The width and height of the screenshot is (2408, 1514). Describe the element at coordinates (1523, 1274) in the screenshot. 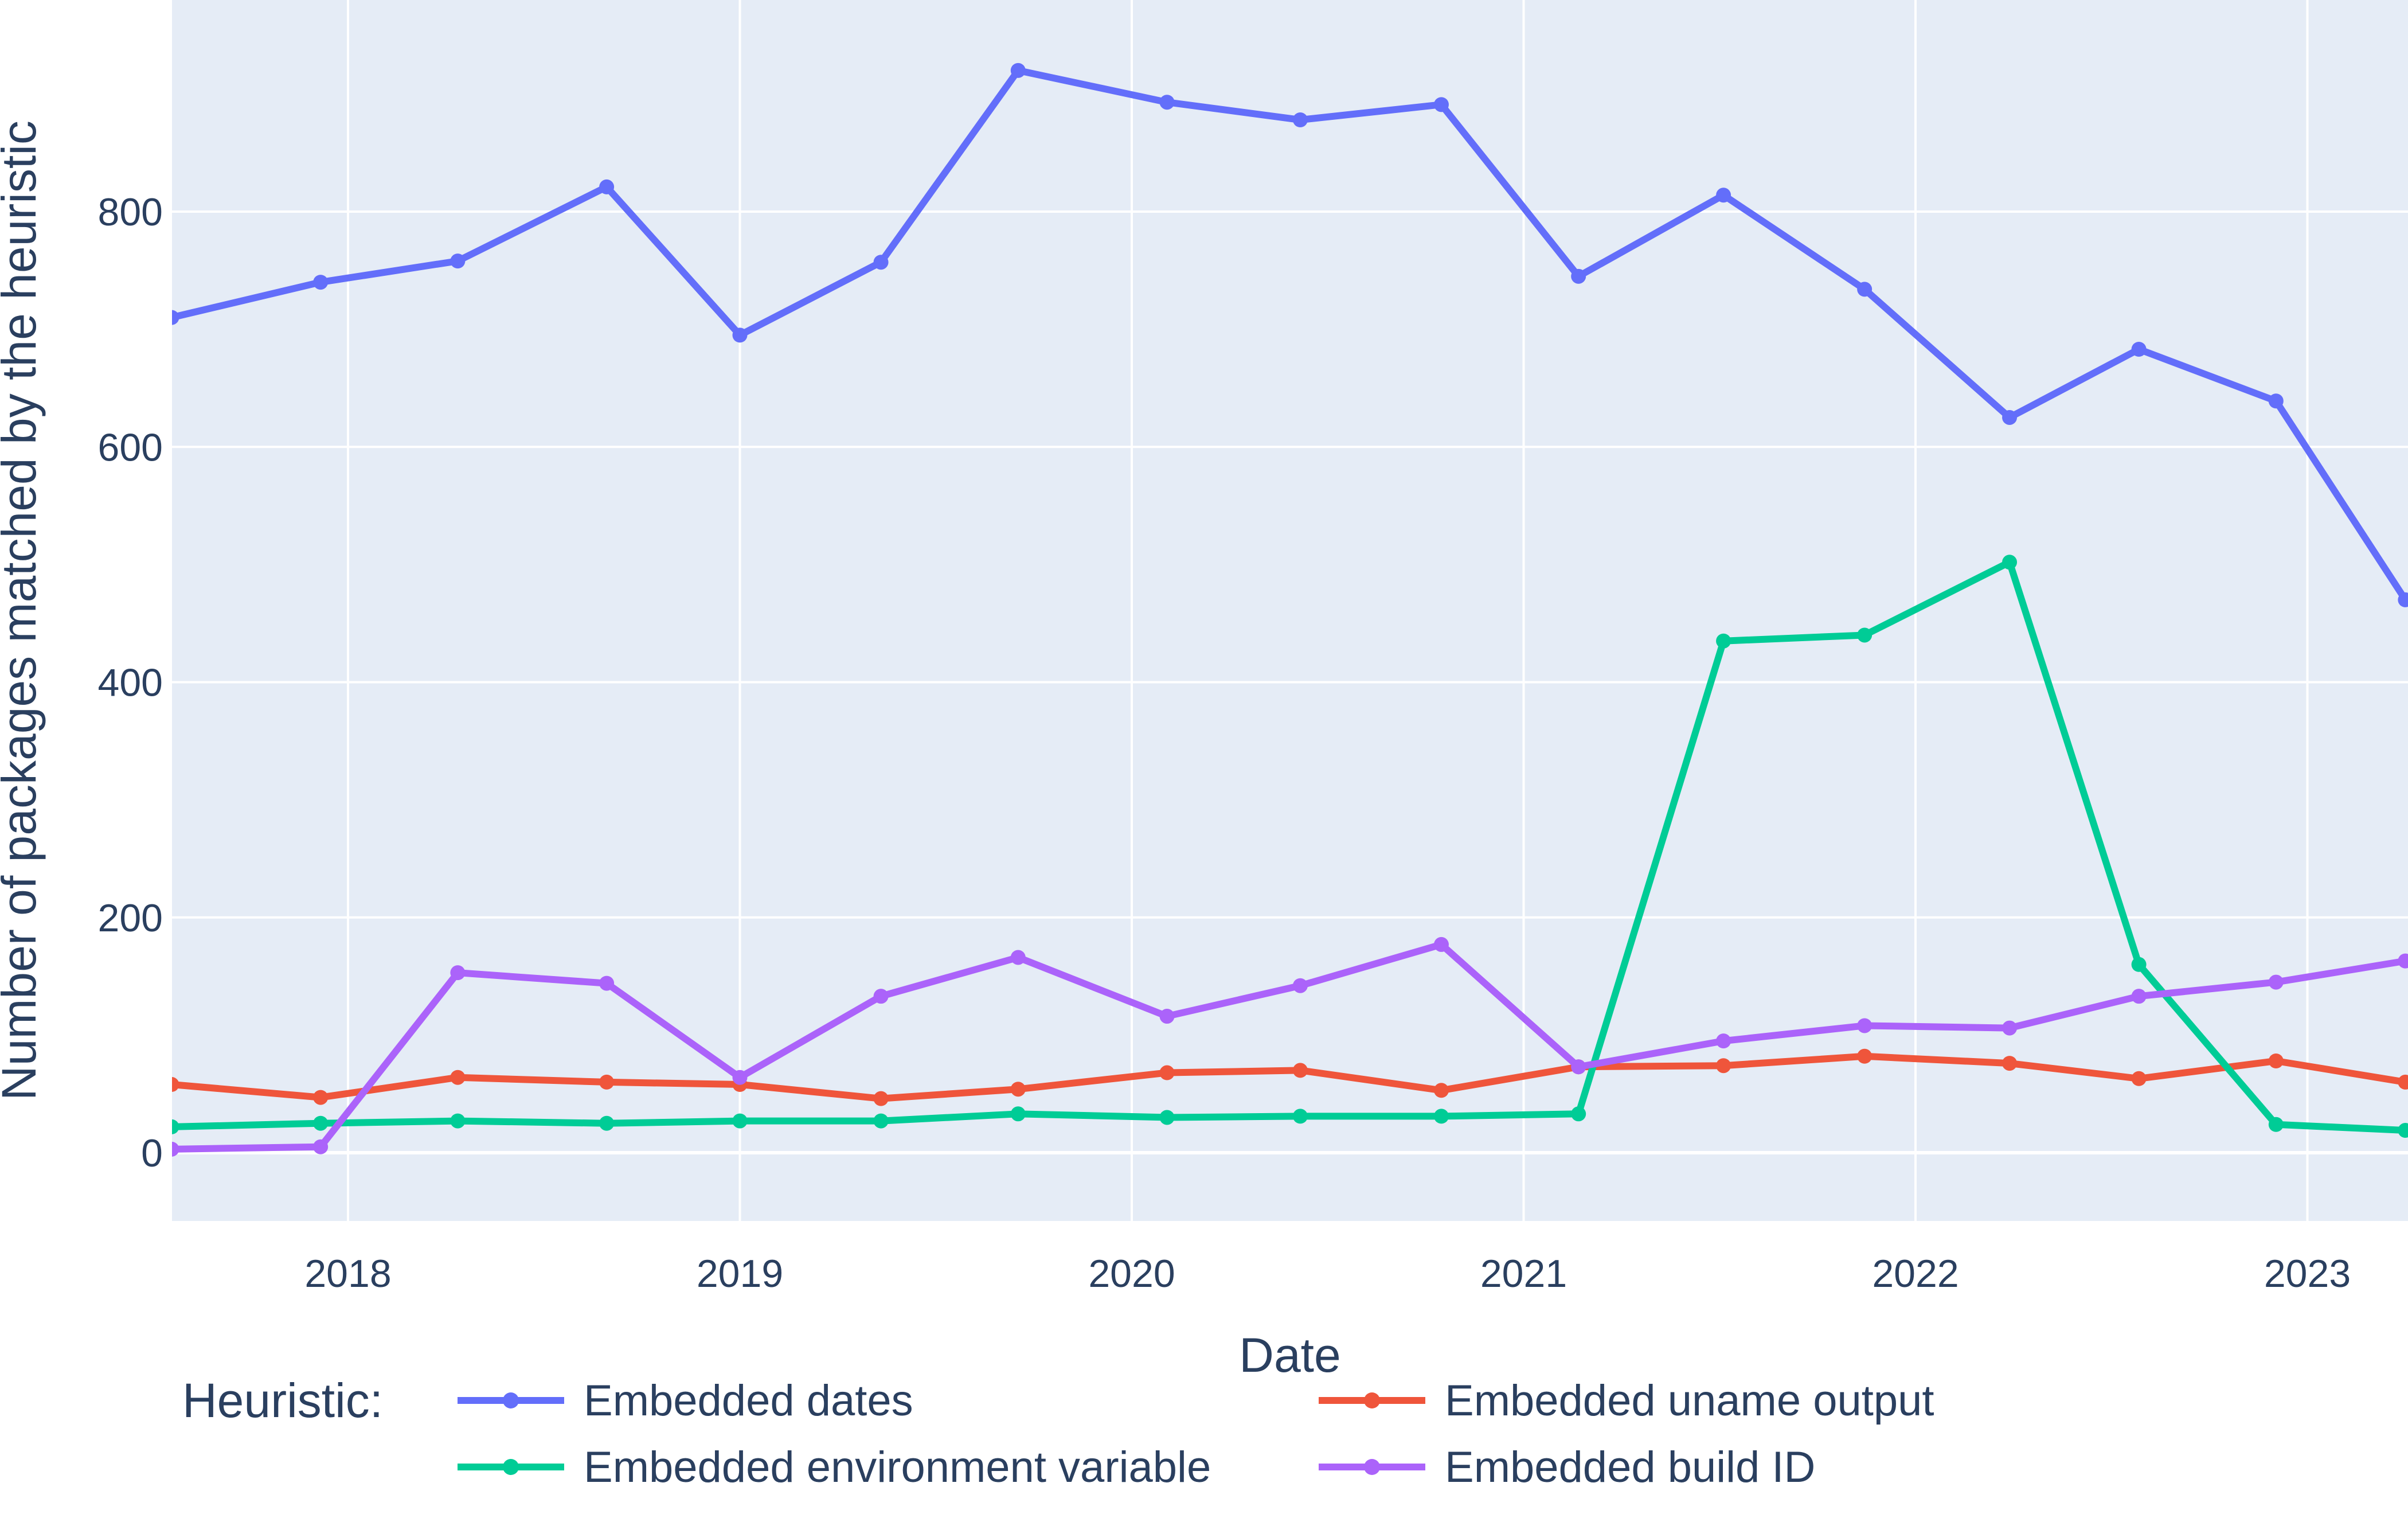

I see `x-tick-label-2021: 2021` at that location.